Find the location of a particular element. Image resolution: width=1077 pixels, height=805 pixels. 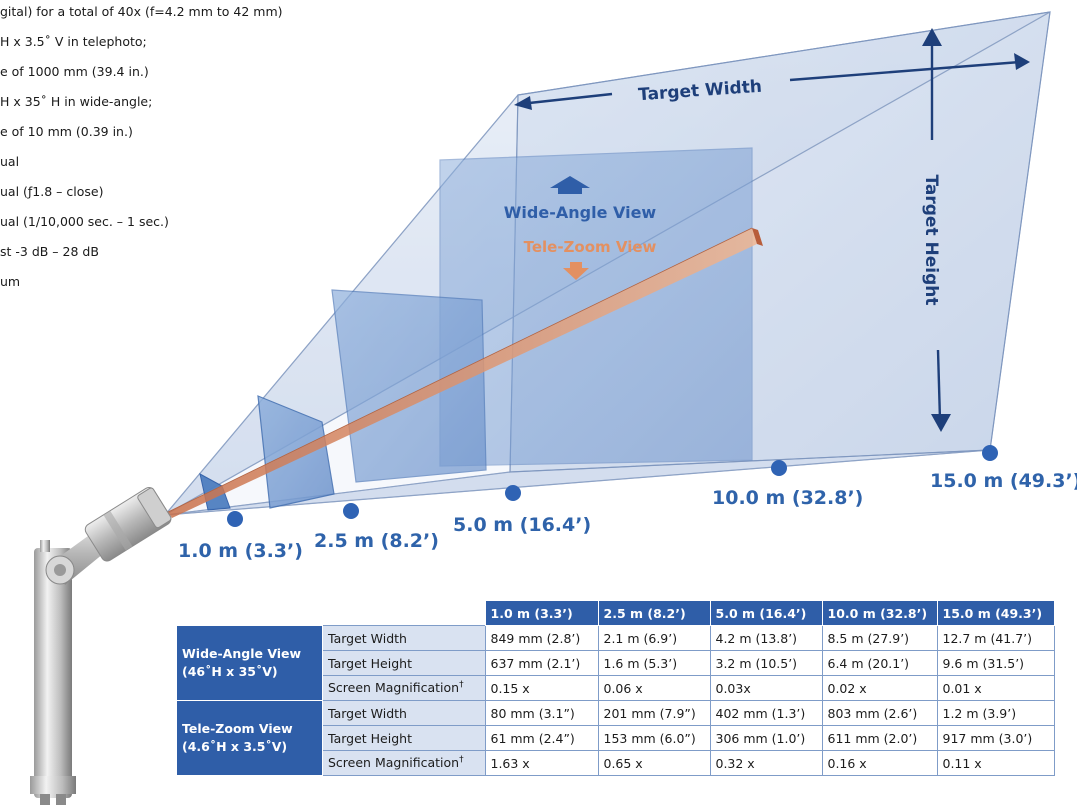

table-cell: 0.11 x is located at coordinates (995, 763).